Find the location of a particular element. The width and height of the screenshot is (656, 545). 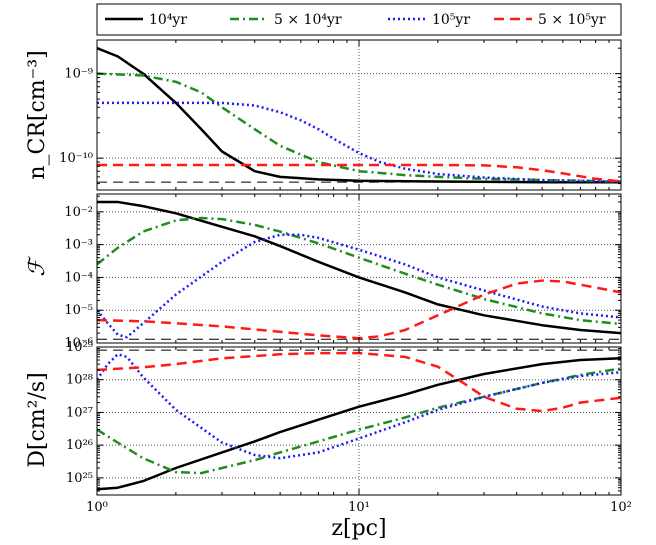

legend-label-2: 10⁵yr is located at coordinates (451, 20).